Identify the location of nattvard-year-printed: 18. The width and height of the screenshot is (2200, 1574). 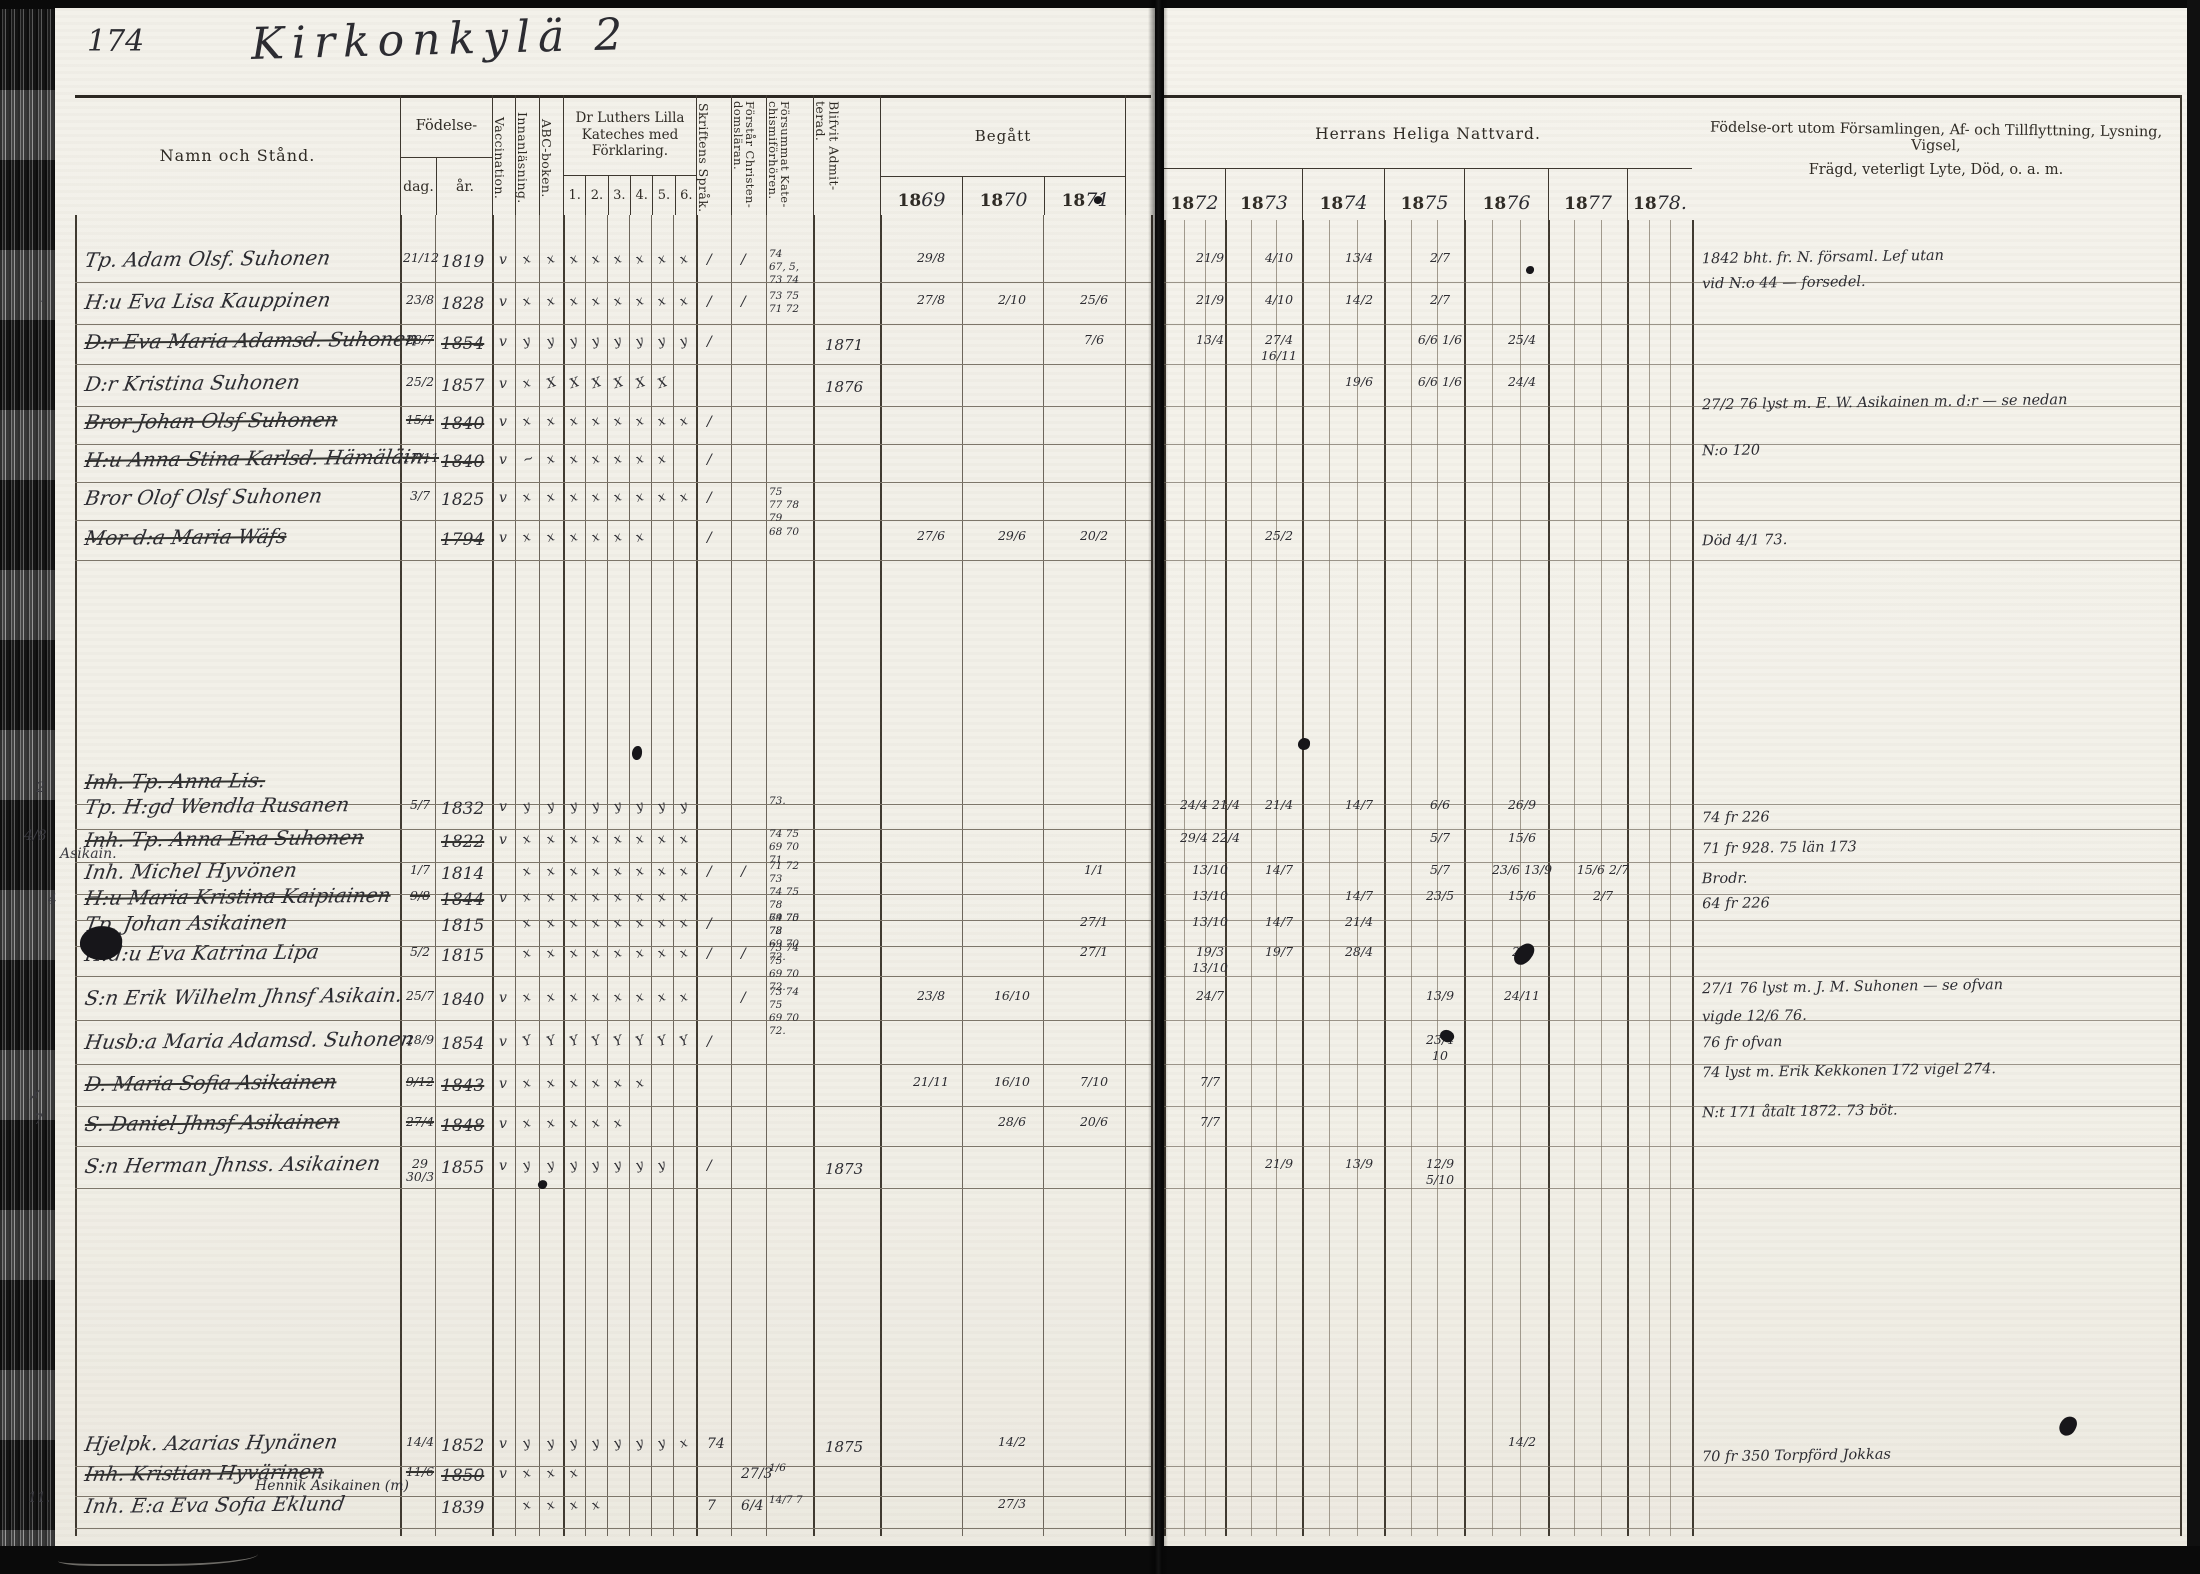
(1576, 204).